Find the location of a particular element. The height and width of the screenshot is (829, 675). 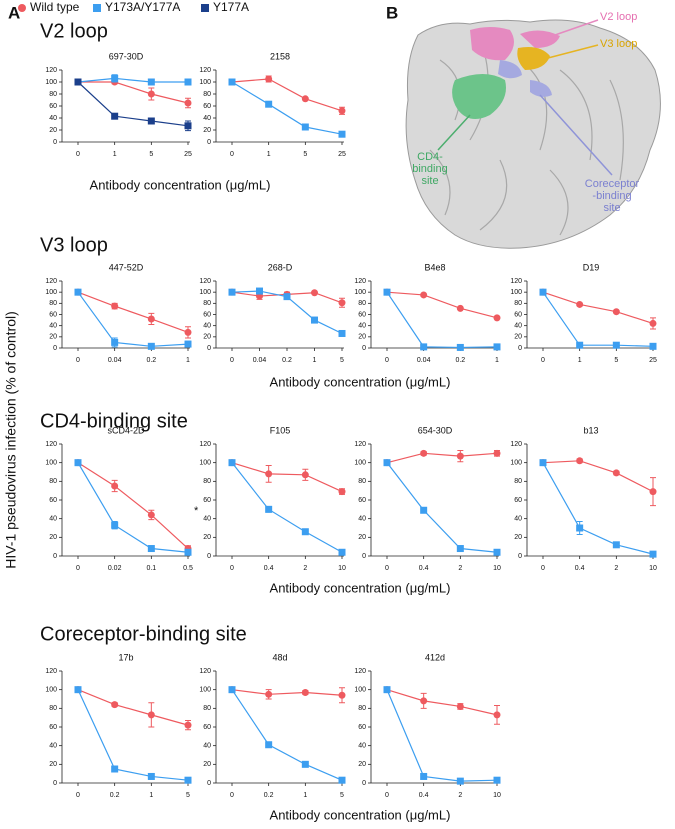

chart-title: F105 is located at coordinates (280, 430).